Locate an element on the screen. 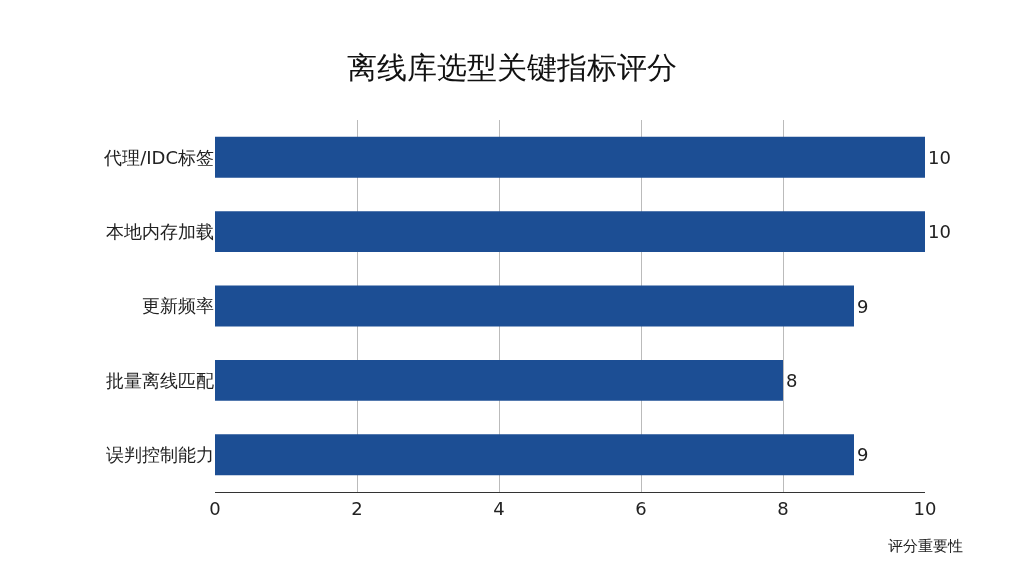  x-tick-label: 8 is located at coordinates (783, 508).